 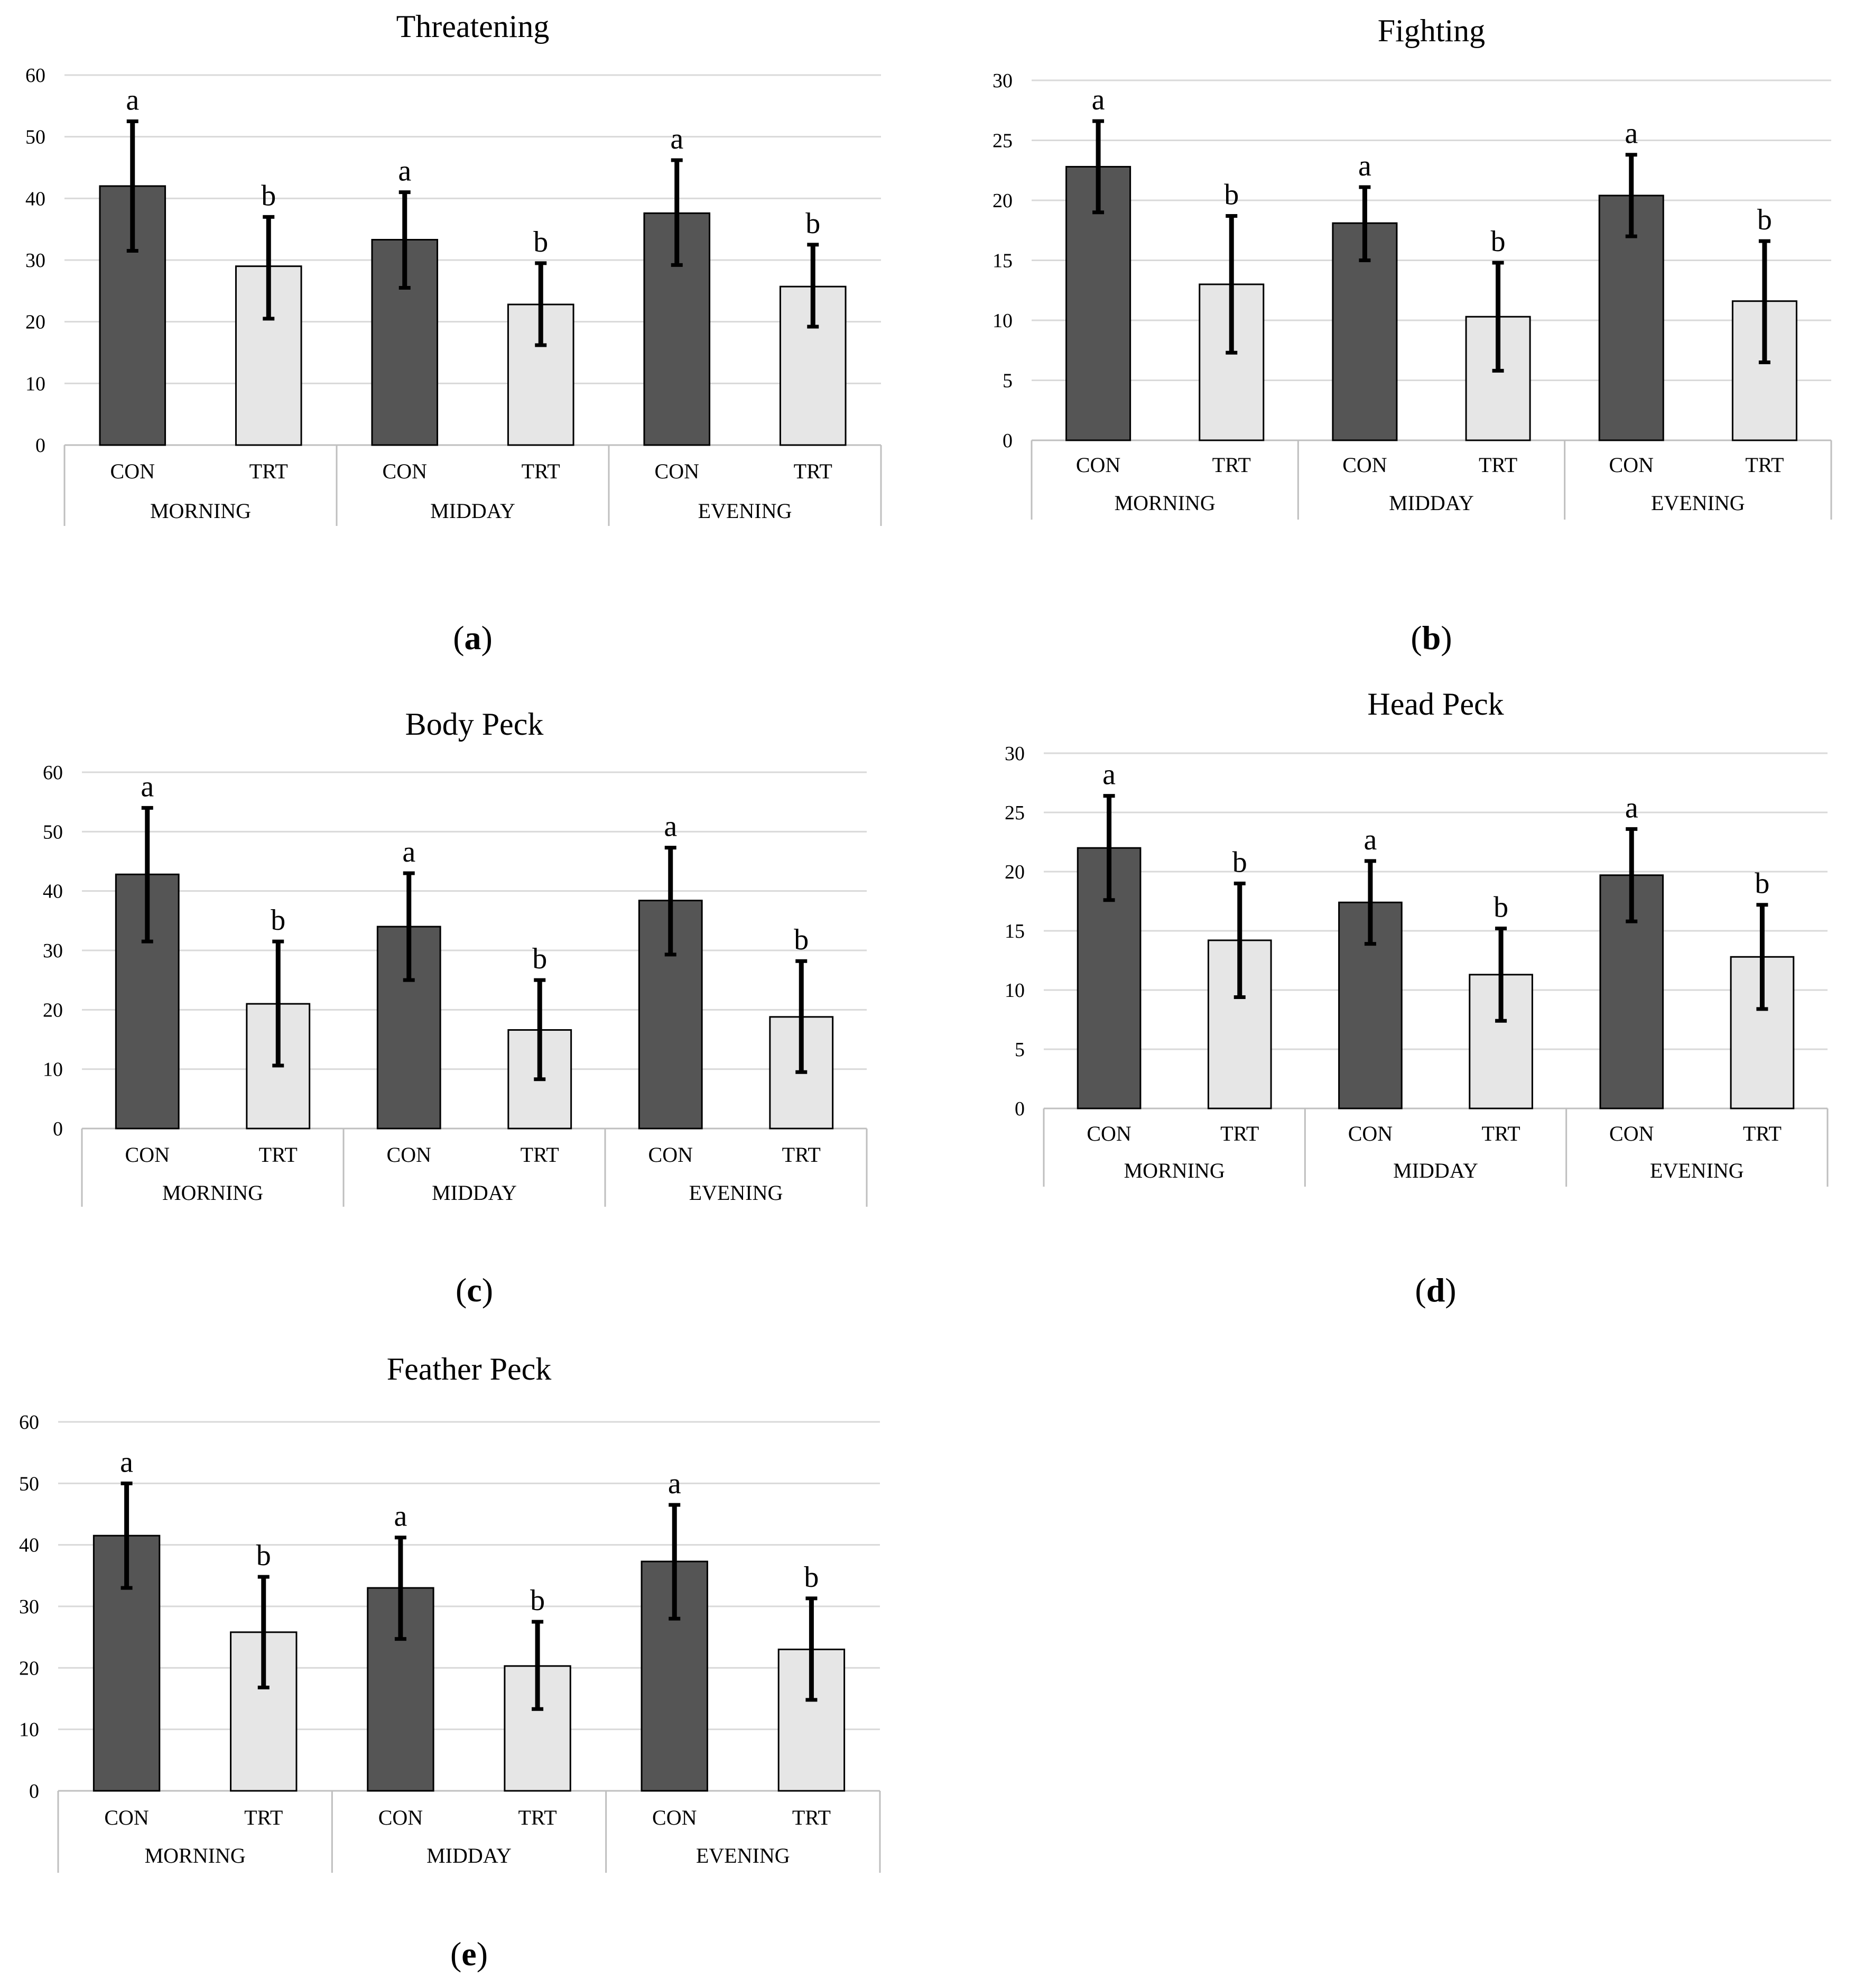 I want to click on chart-title: Head Peck, so click(x=1435, y=704).